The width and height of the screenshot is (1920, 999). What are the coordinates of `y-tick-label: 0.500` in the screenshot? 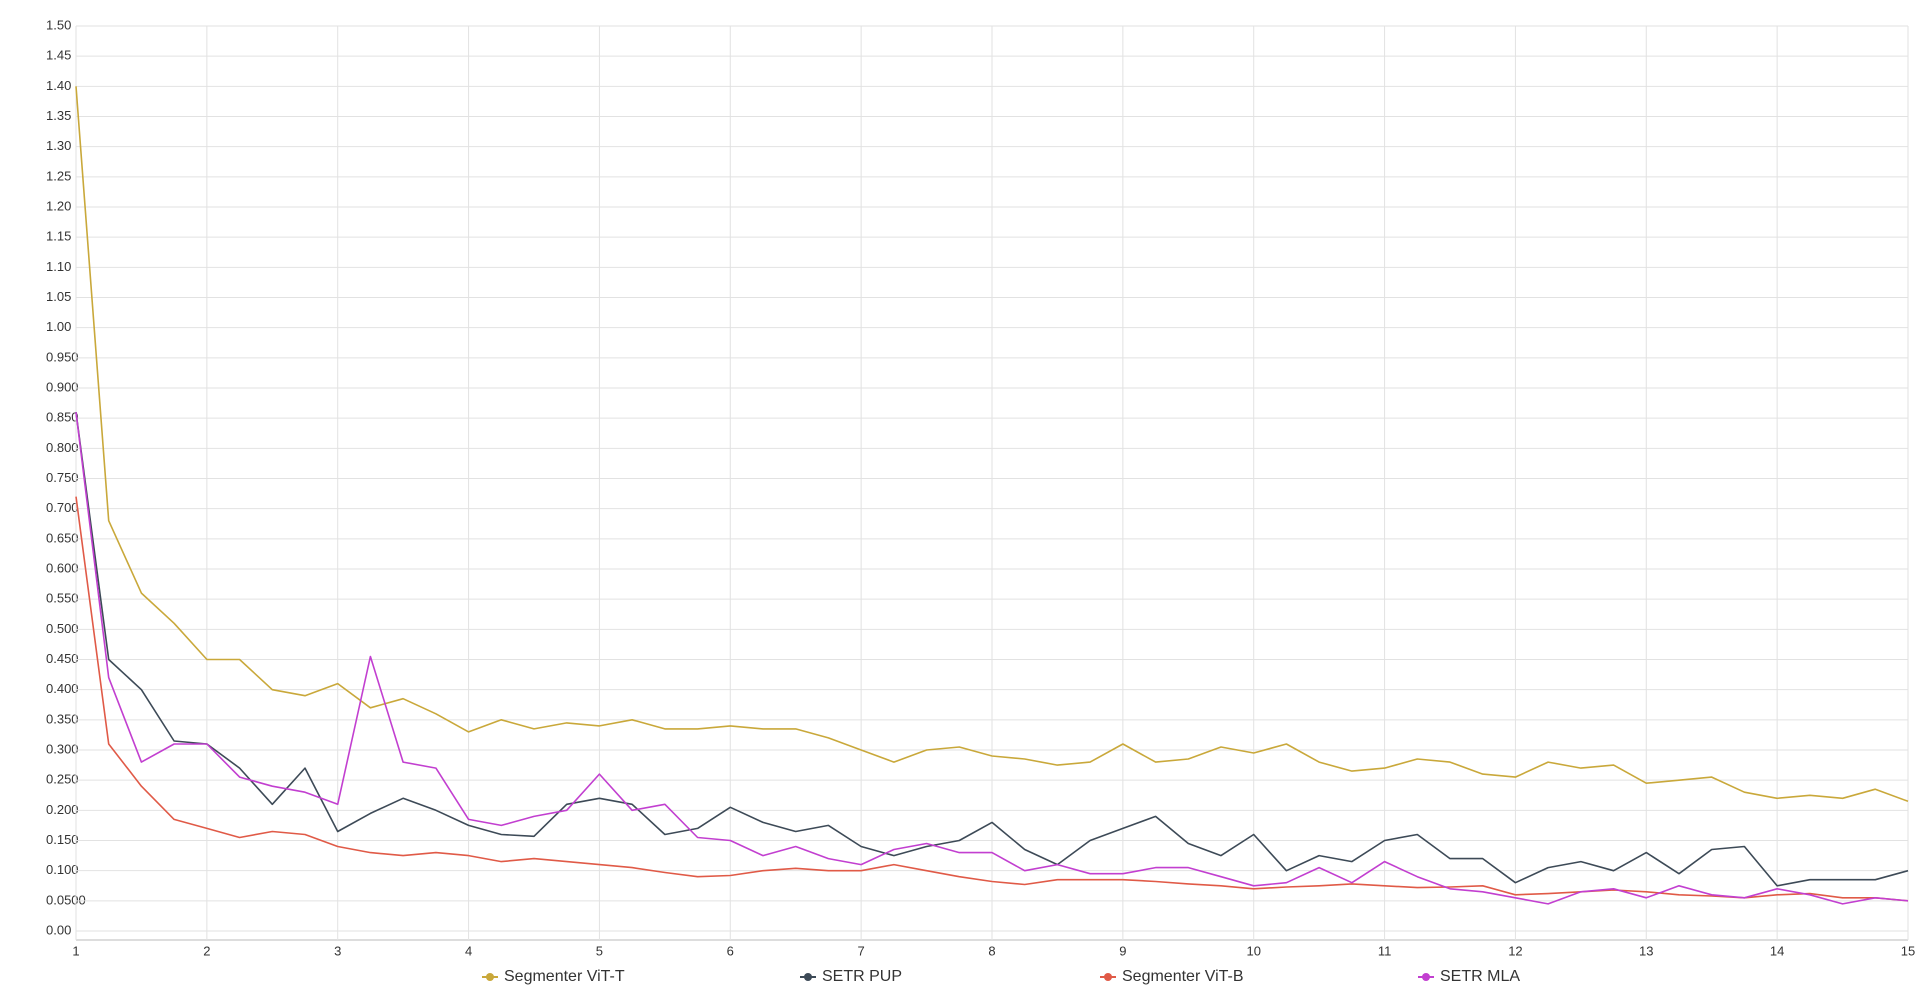 It's located at (62, 628).